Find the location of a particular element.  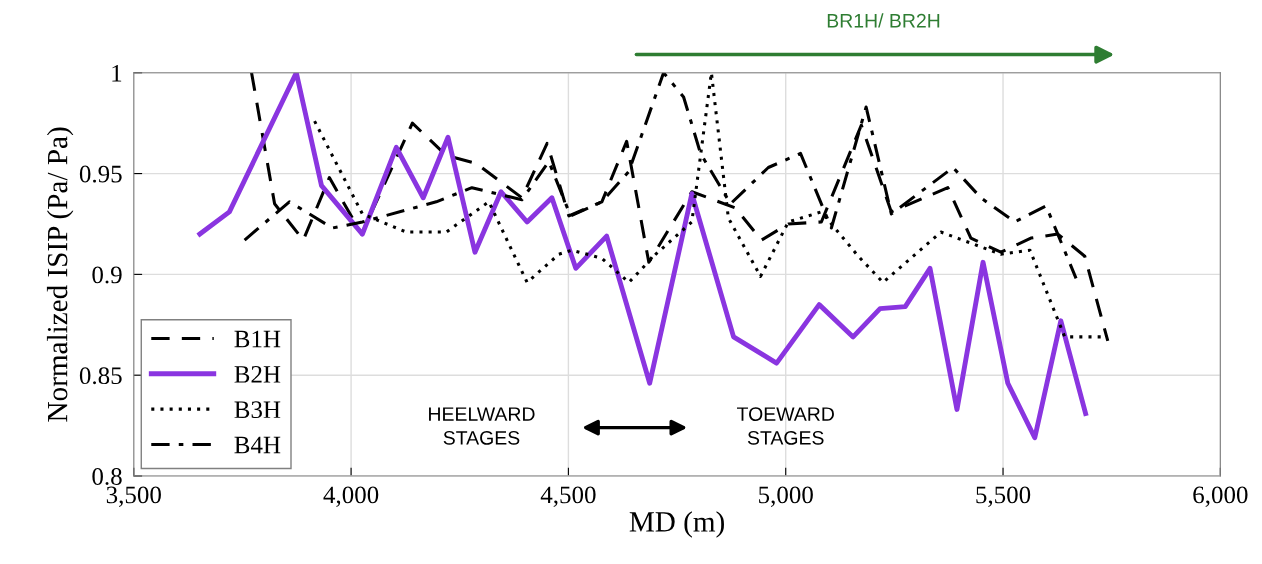

y-tick-label: 0.9 is located at coordinates (107, 275).